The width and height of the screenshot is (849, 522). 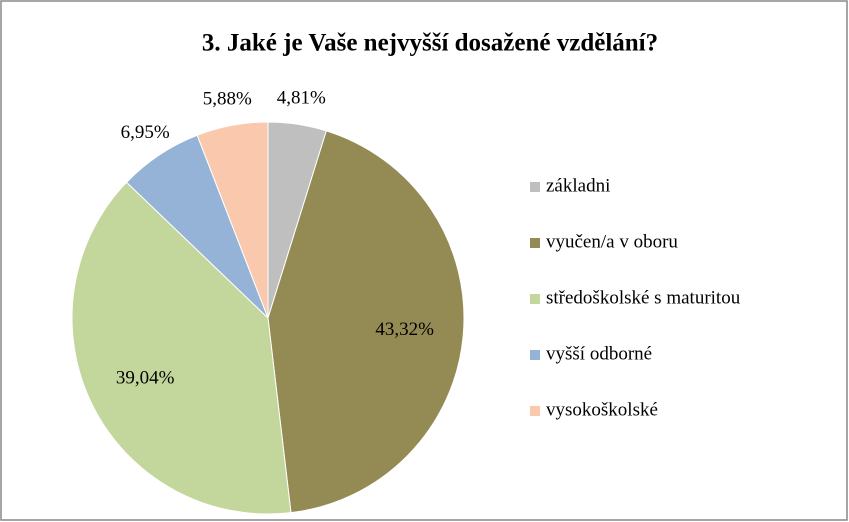 I want to click on data-label: 39,04%, so click(x=145, y=377).